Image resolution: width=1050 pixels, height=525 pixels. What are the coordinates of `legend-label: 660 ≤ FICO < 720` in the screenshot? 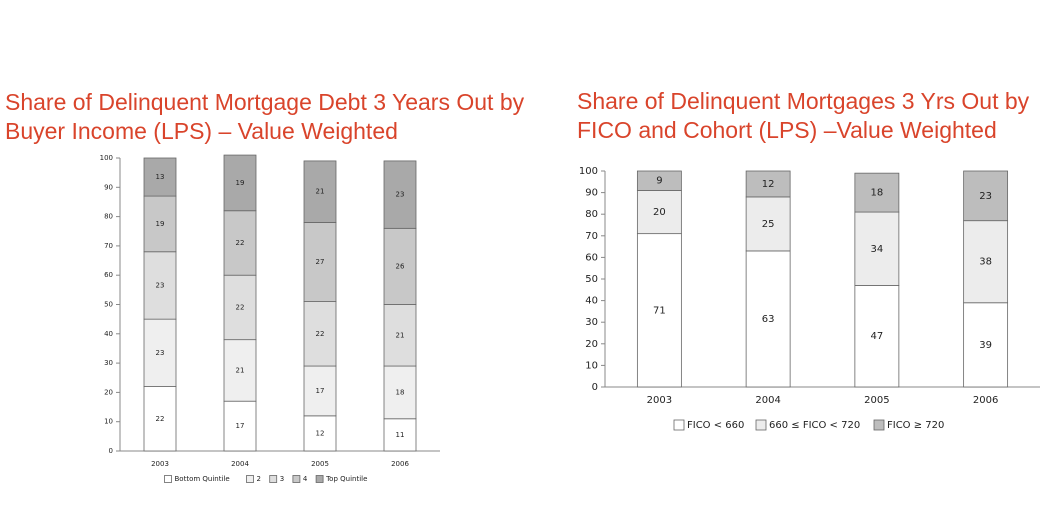 It's located at (814, 425).